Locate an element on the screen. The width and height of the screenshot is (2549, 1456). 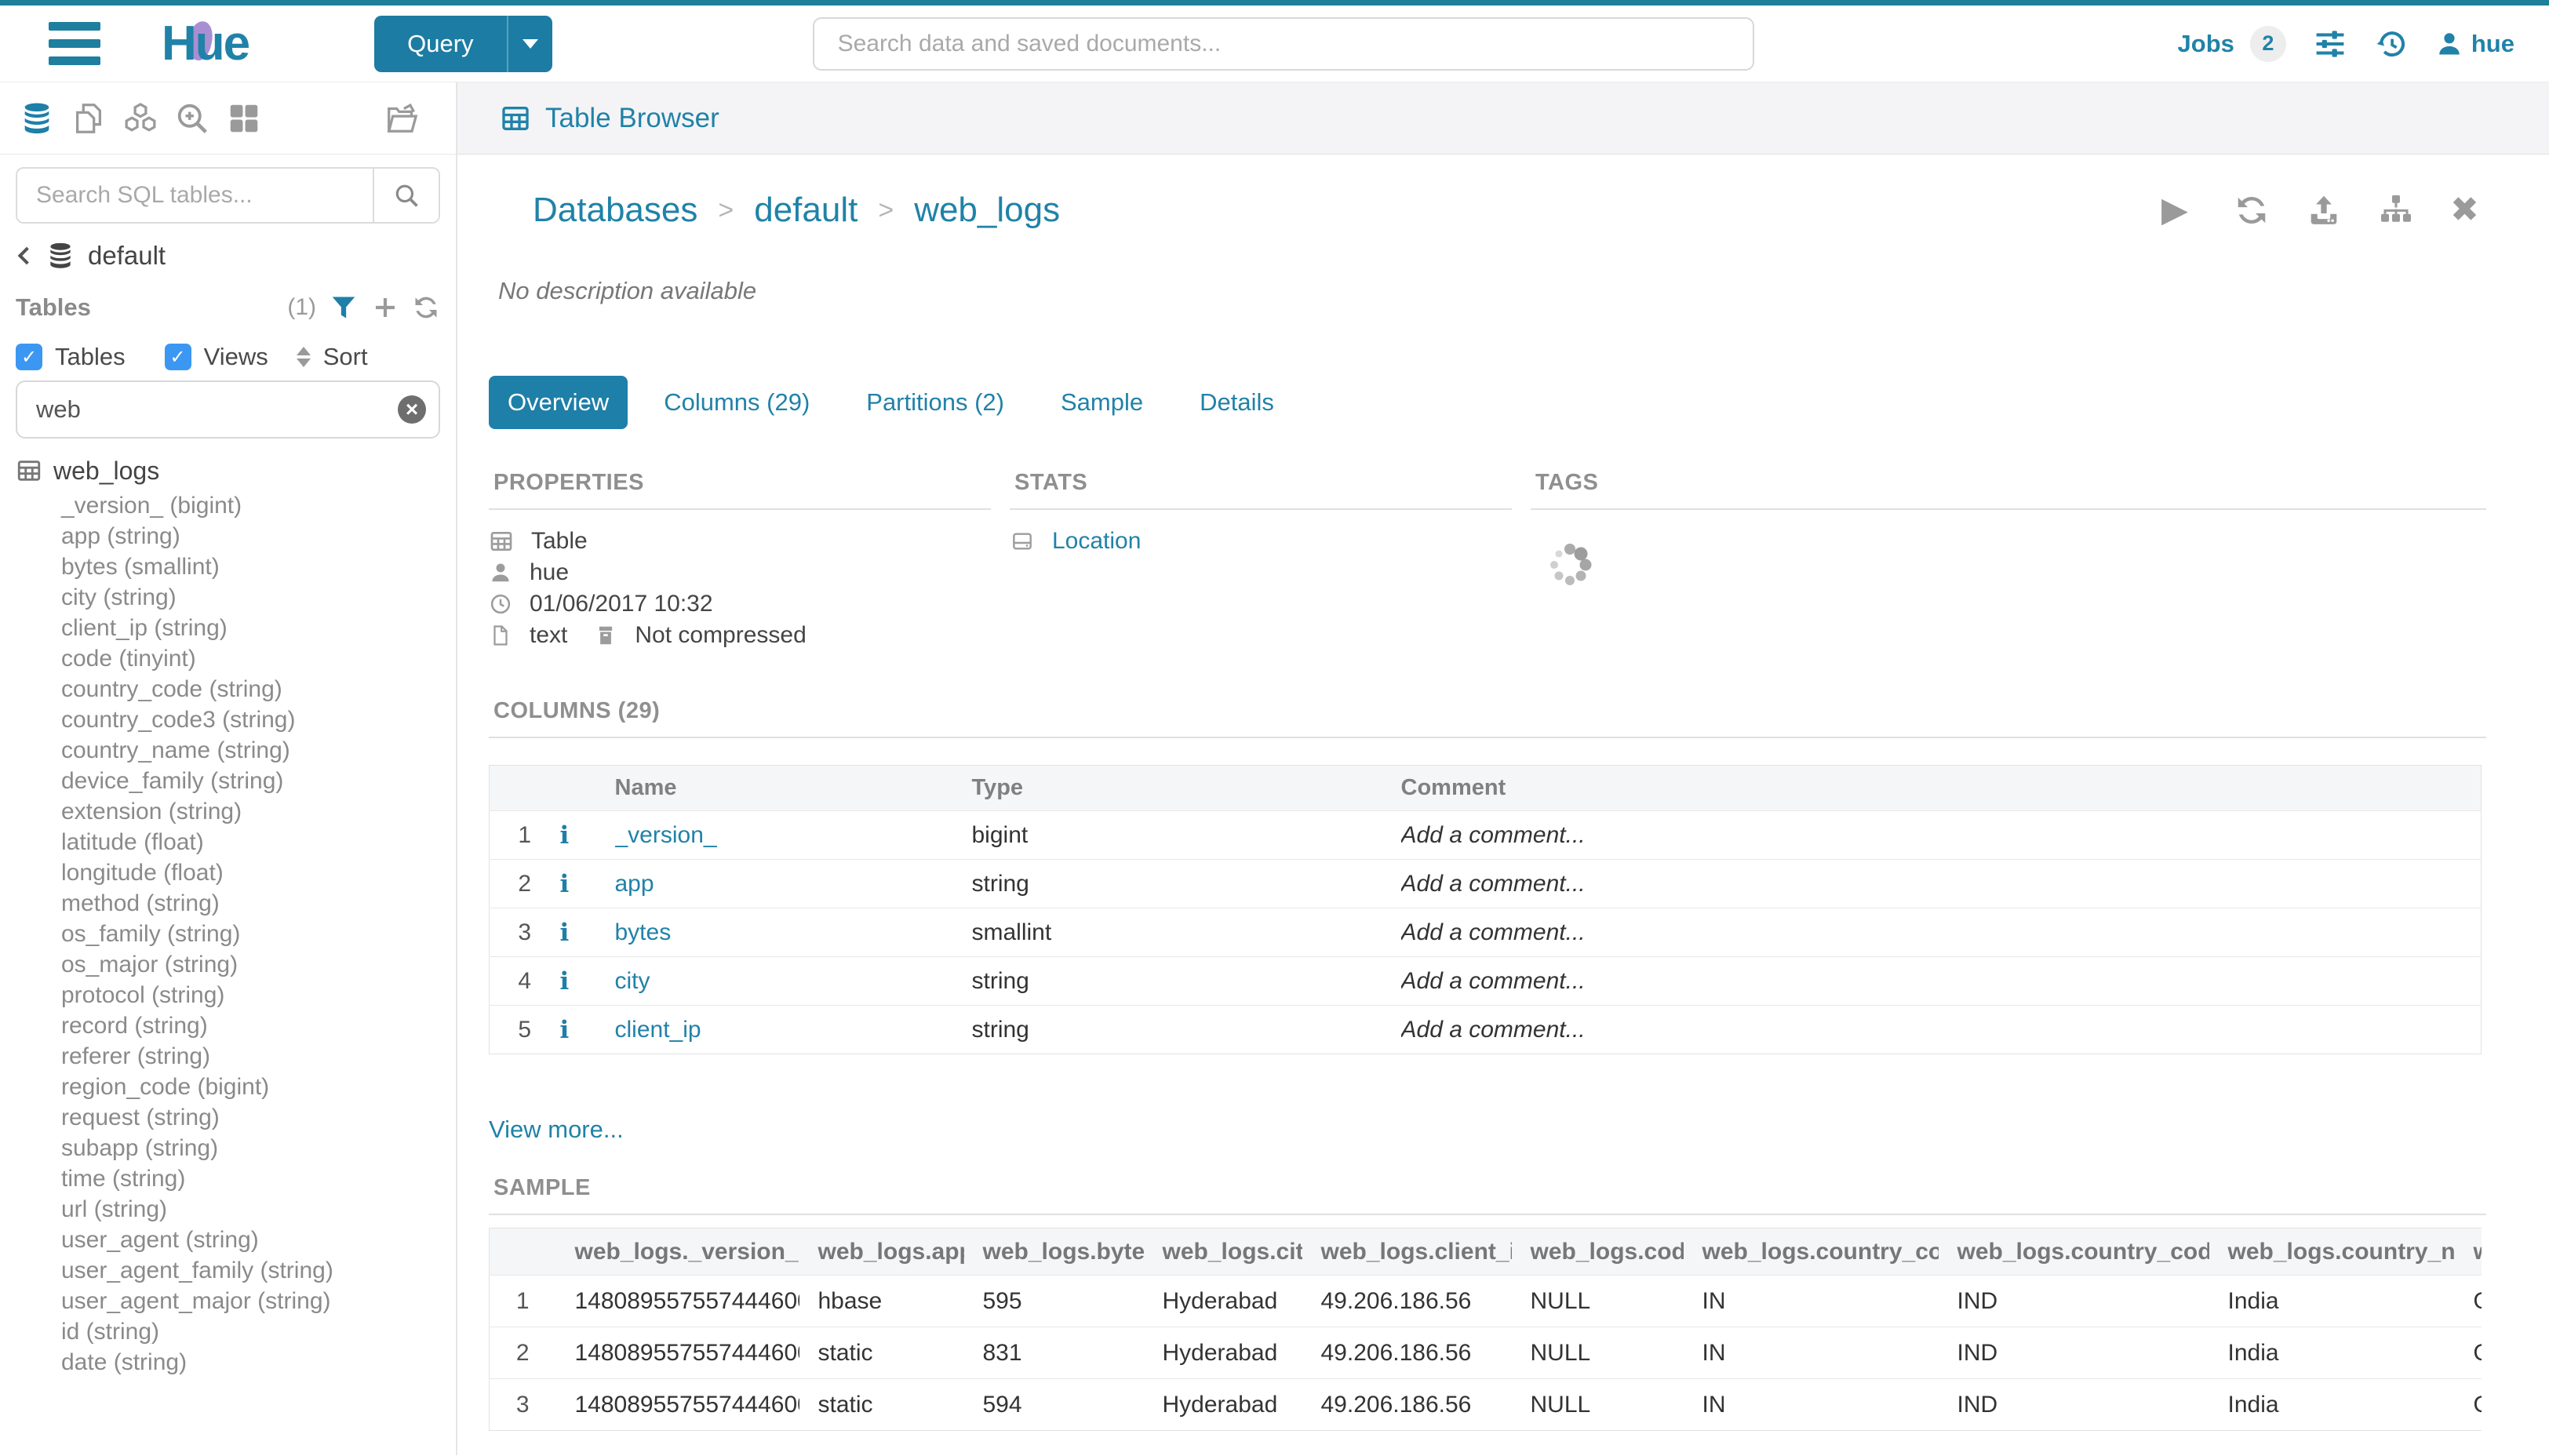
column-list-item: record (string) is located at coordinates (134, 1026).